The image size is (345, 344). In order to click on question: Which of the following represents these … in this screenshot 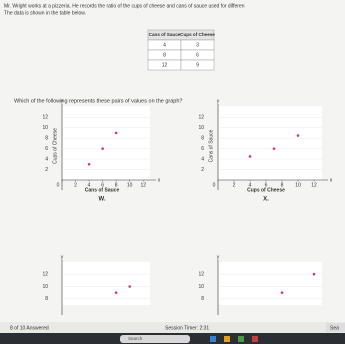, I will do `click(98, 101)`.